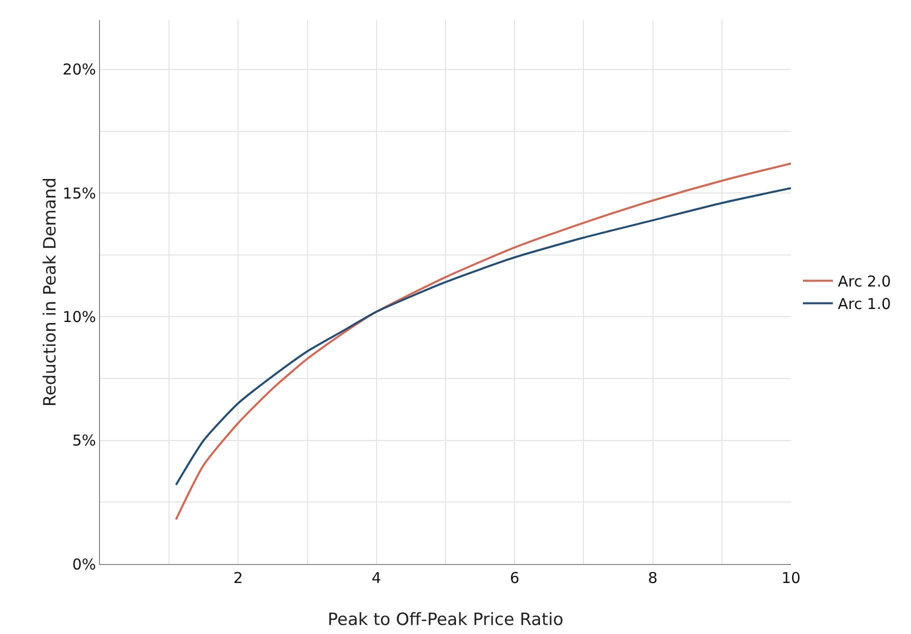 Image resolution: width=911 pixels, height=634 pixels. Describe the element at coordinates (84, 441) in the screenshot. I see `y-tick-label: 5%` at that location.